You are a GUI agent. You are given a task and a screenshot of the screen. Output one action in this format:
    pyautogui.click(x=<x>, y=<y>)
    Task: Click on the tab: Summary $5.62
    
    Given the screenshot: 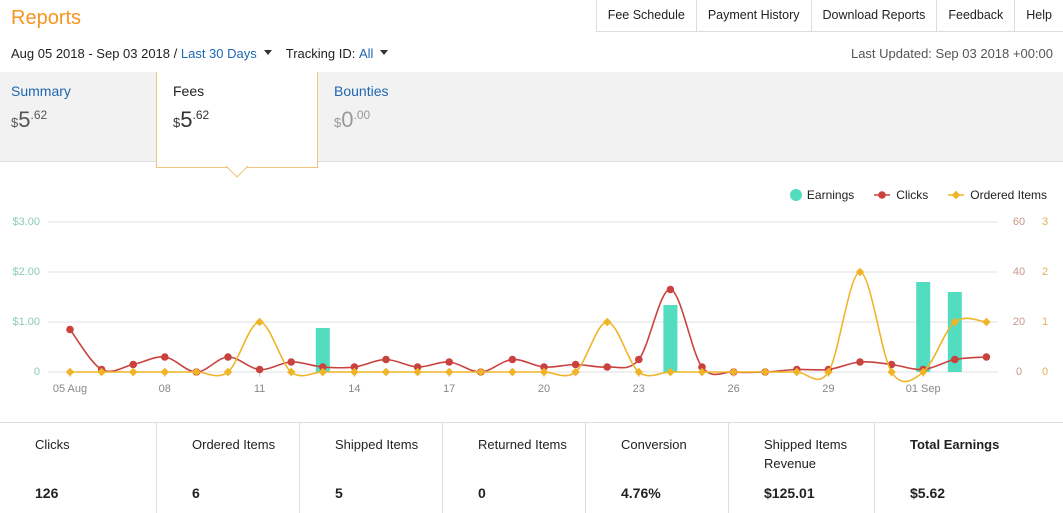 What is the action you would take?
    pyautogui.click(x=41, y=108)
    